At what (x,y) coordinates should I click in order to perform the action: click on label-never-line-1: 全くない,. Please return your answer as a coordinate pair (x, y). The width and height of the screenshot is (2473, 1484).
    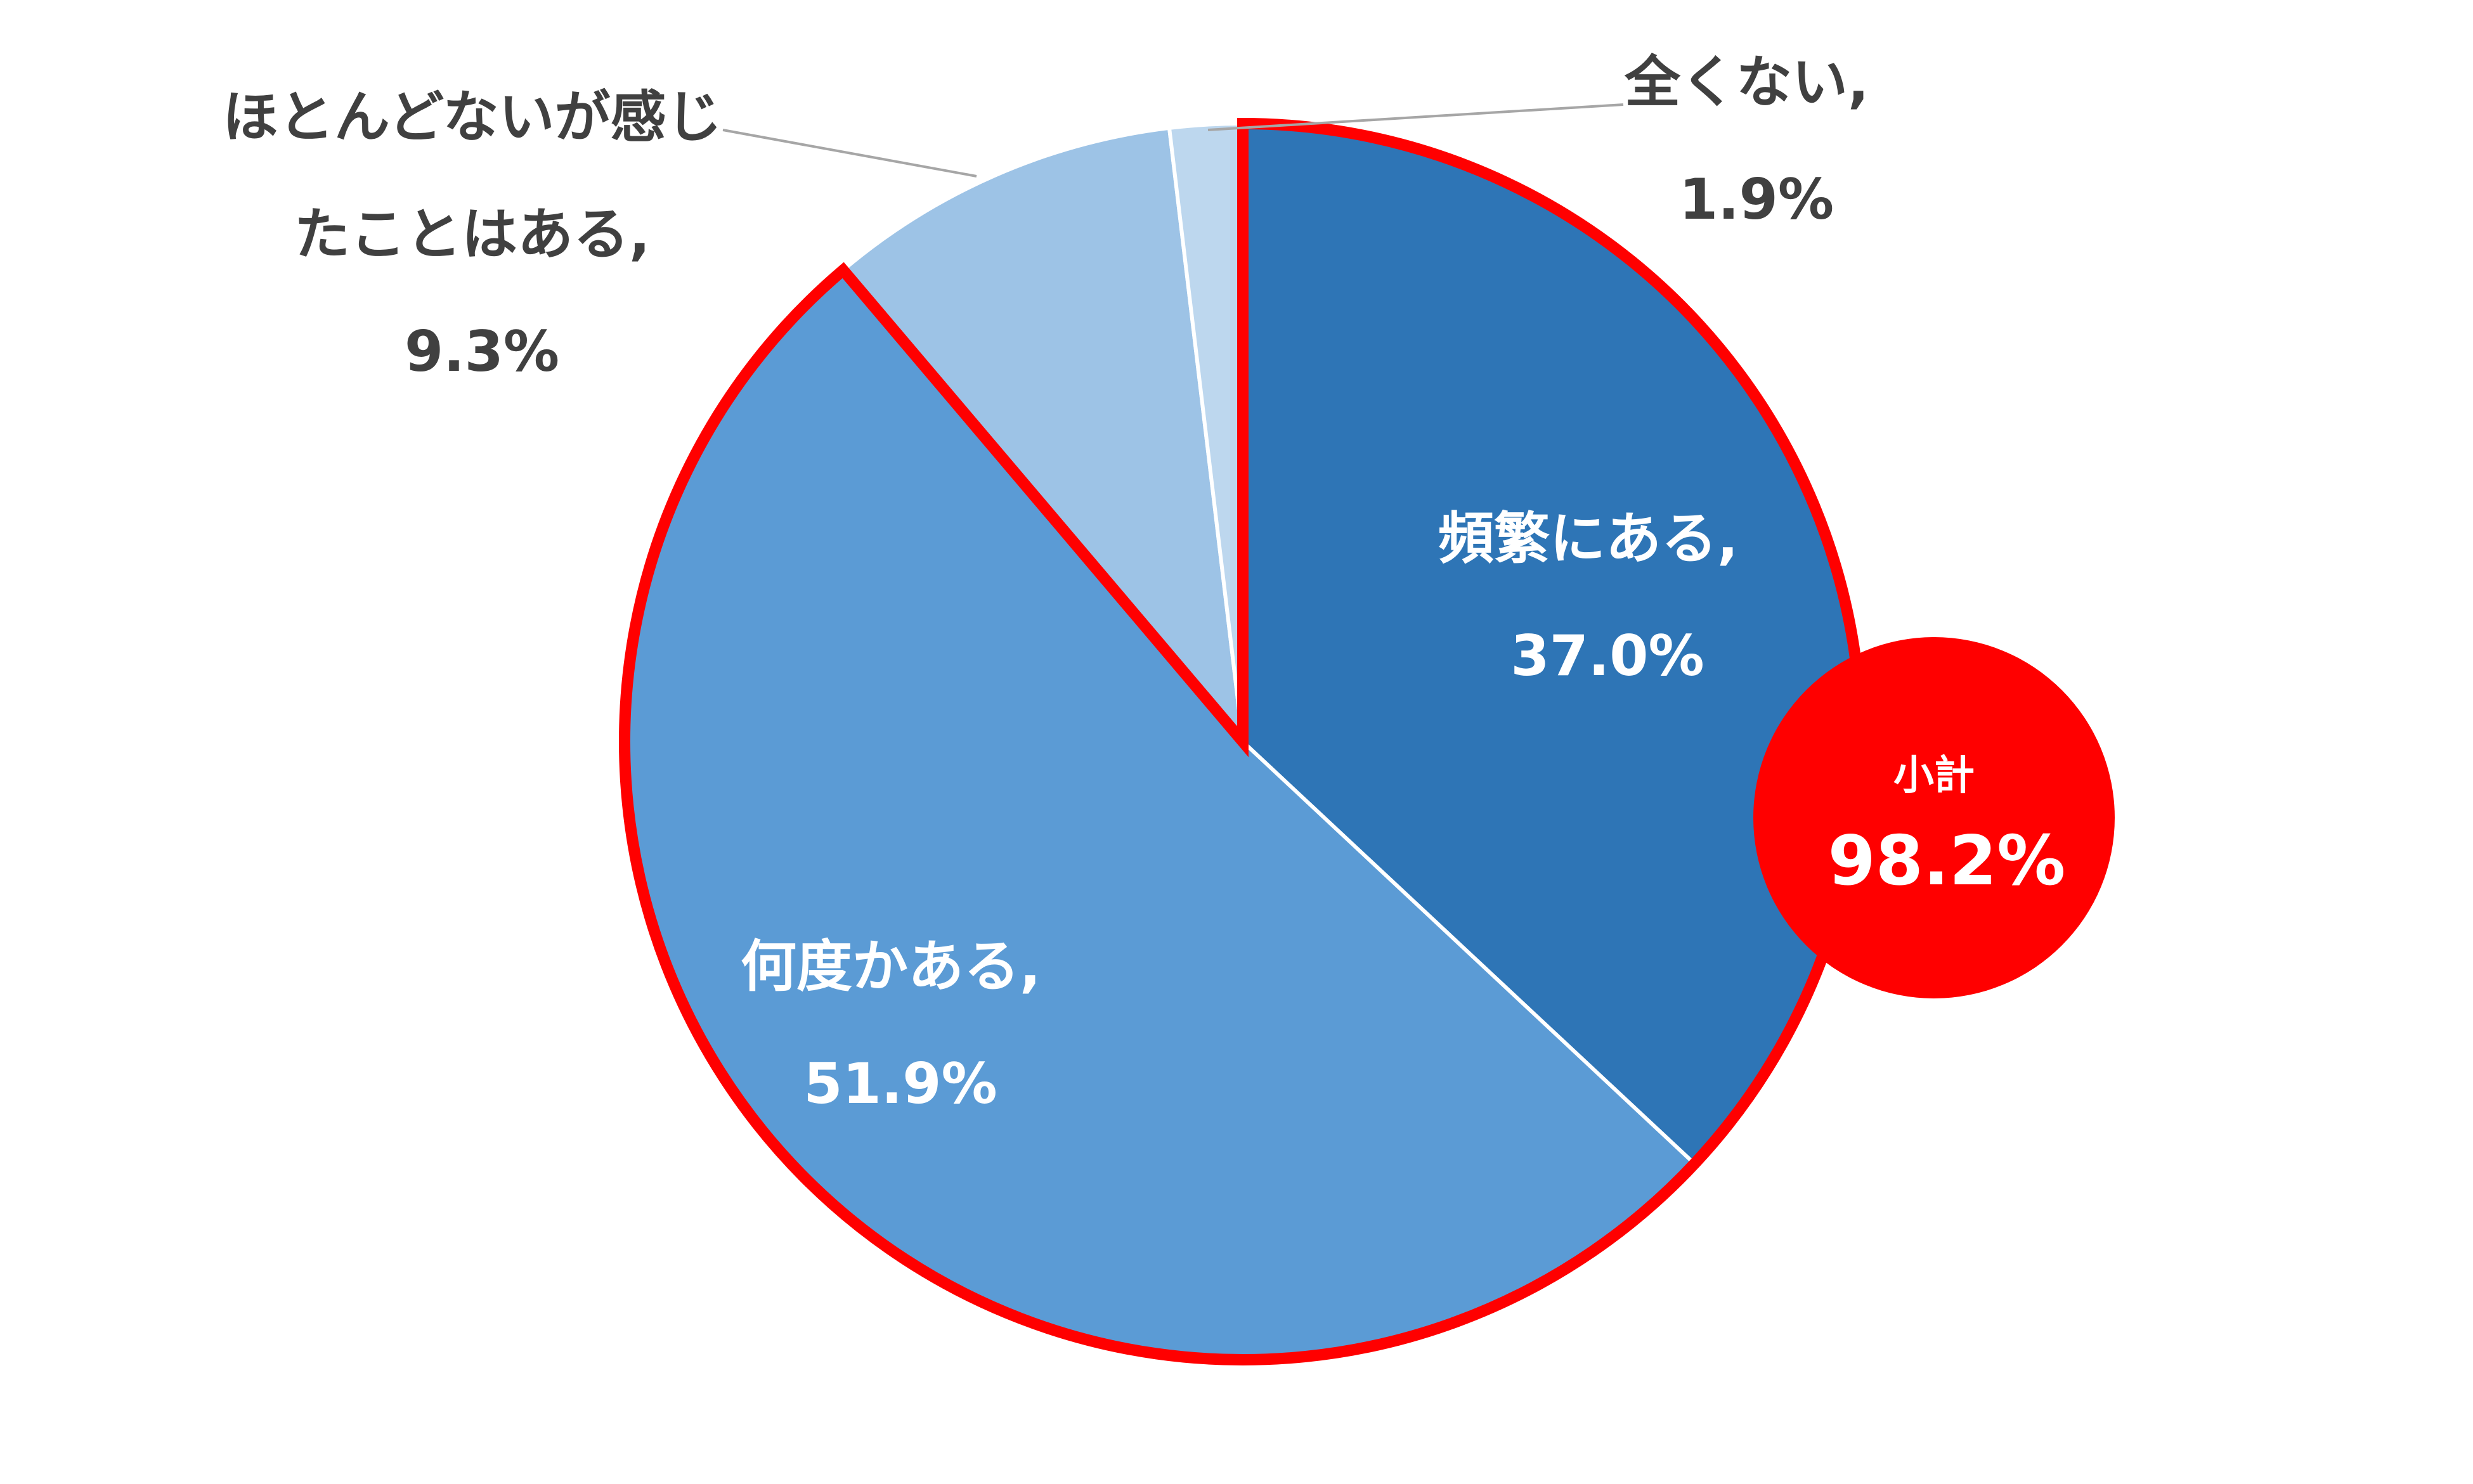
    Looking at the image, I should click on (1746, 82).